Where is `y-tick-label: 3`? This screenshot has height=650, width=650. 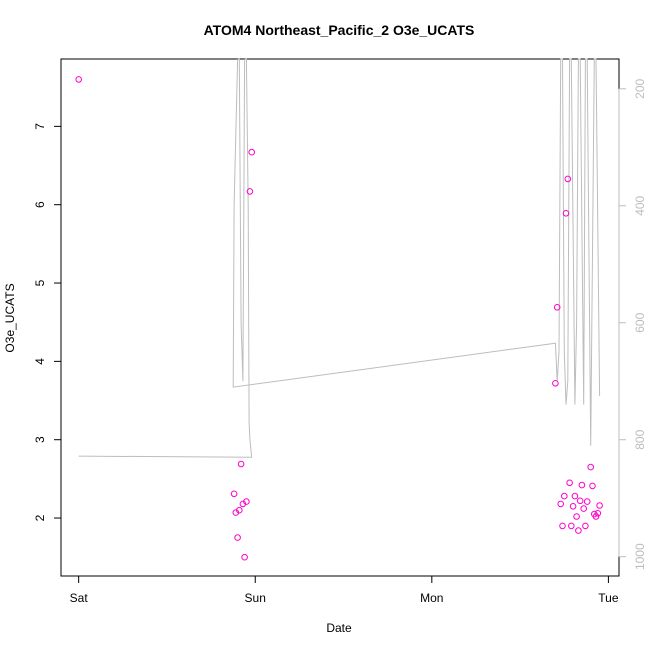
y-tick-label: 3 is located at coordinates (40, 439).